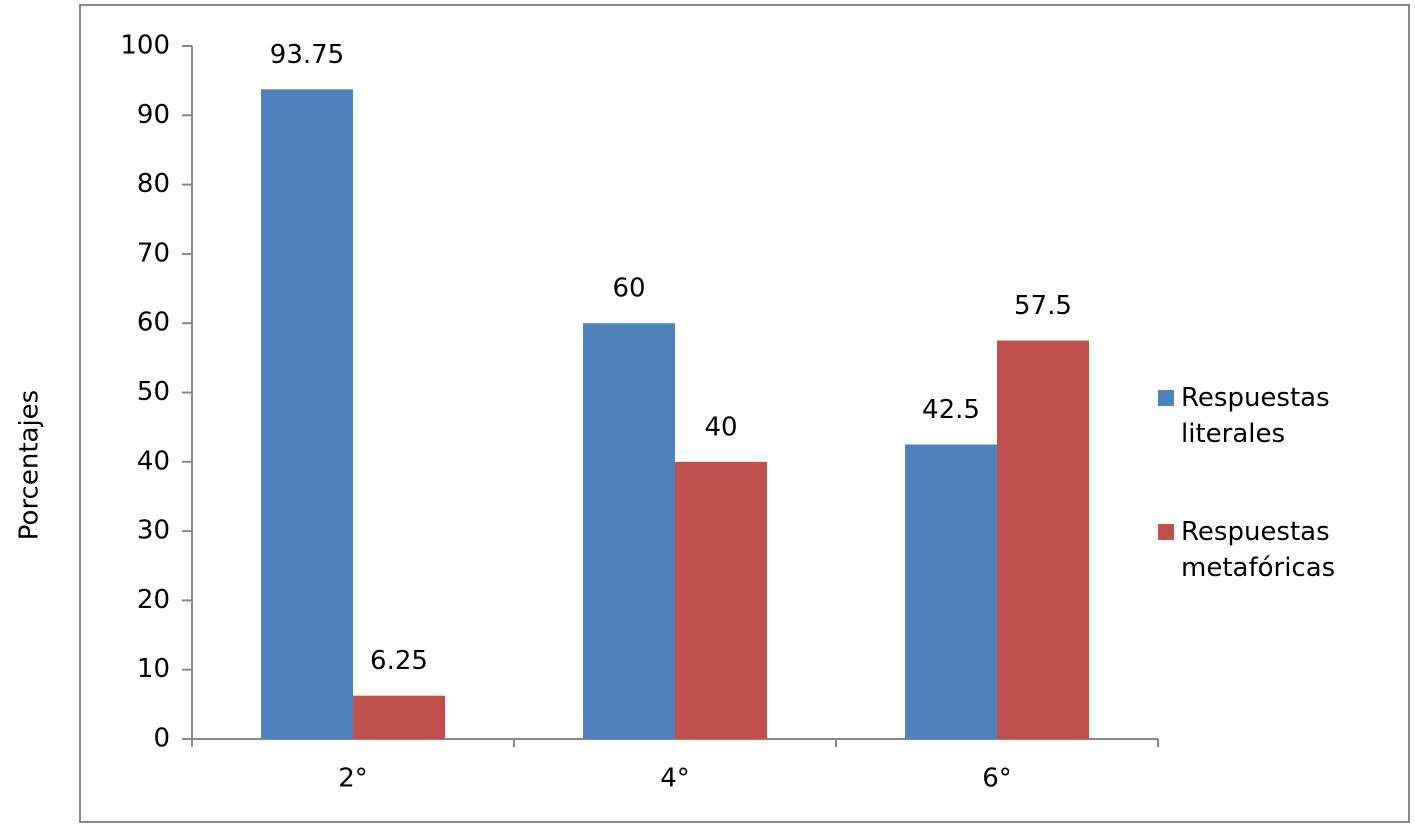  Describe the element at coordinates (720, 427) in the screenshot. I see `data-label: 40` at that location.